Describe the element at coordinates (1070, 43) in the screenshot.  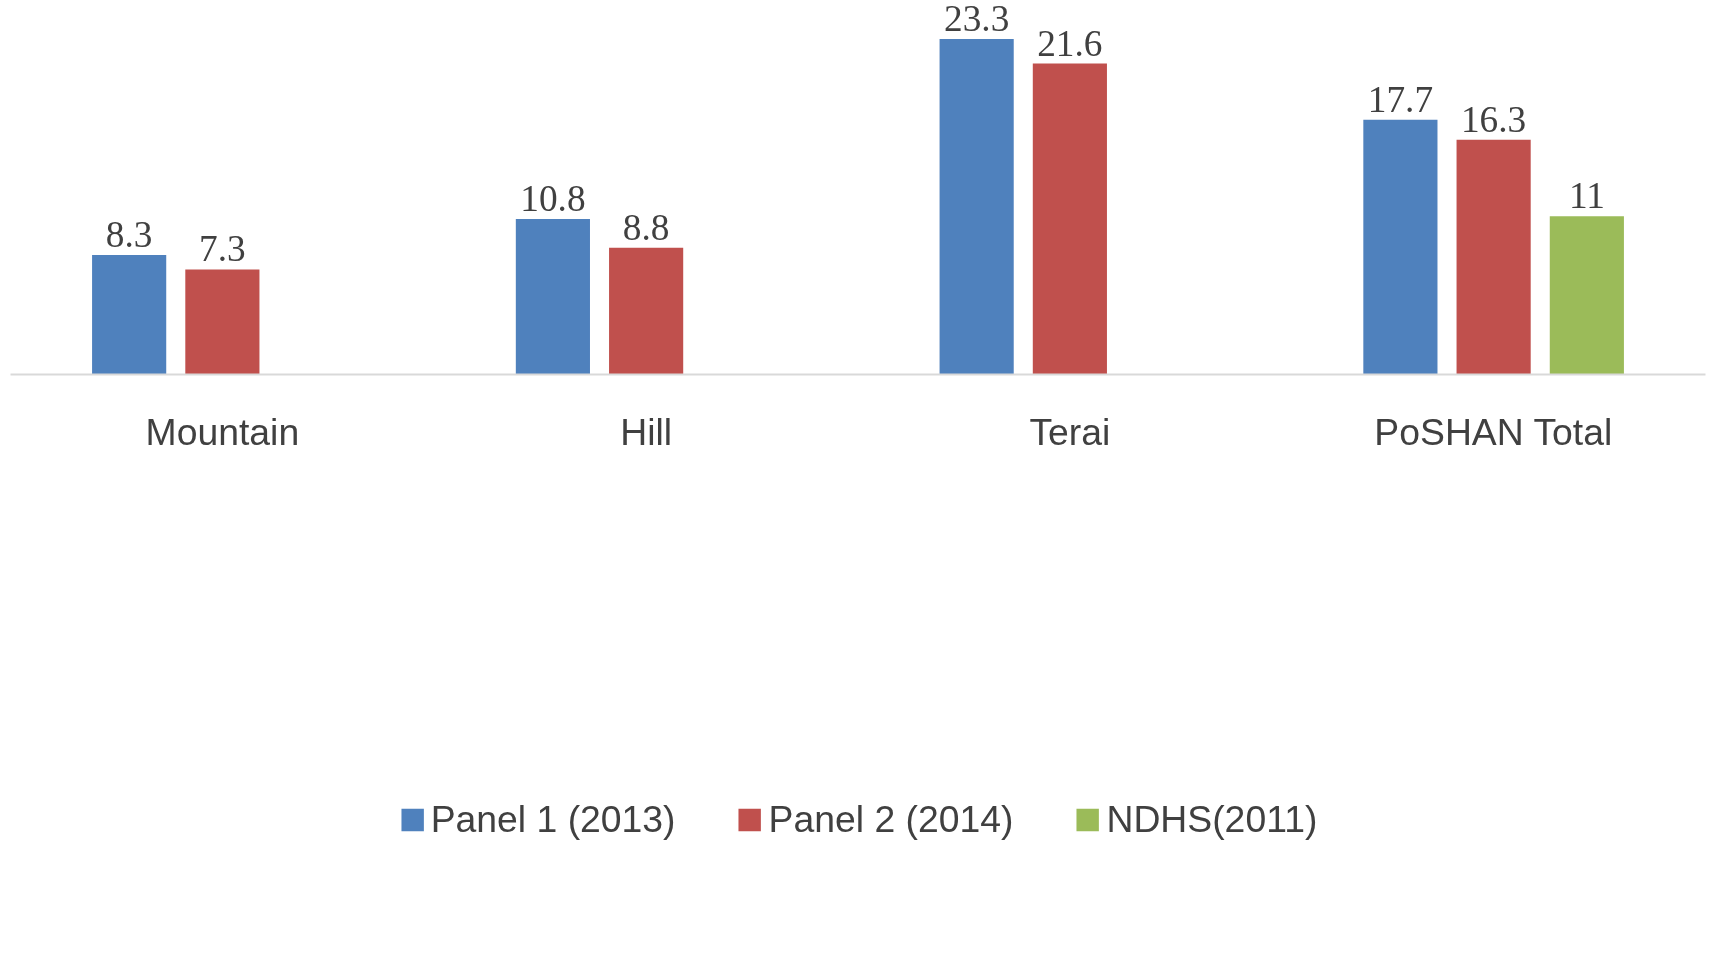
I see `data-label: 21.6` at that location.